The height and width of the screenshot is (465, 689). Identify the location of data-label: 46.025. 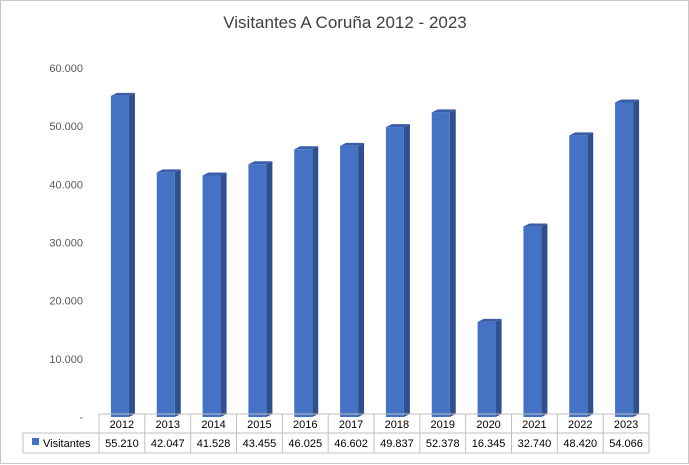
(305, 444).